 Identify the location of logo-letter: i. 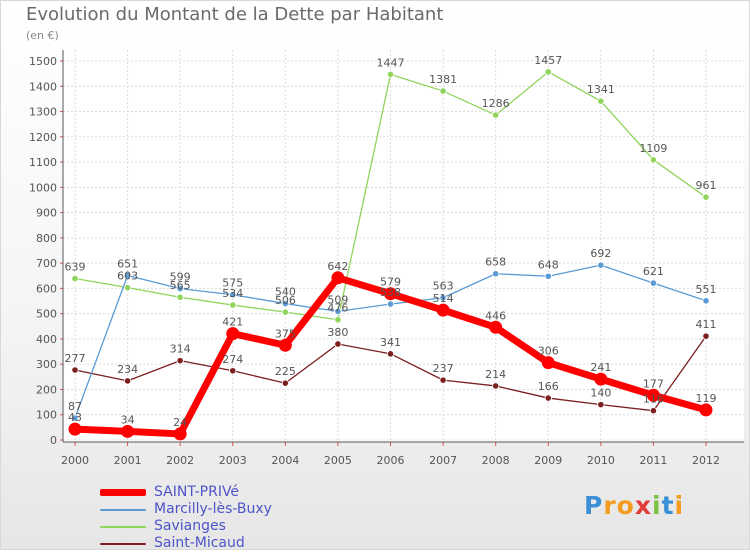
(679, 505).